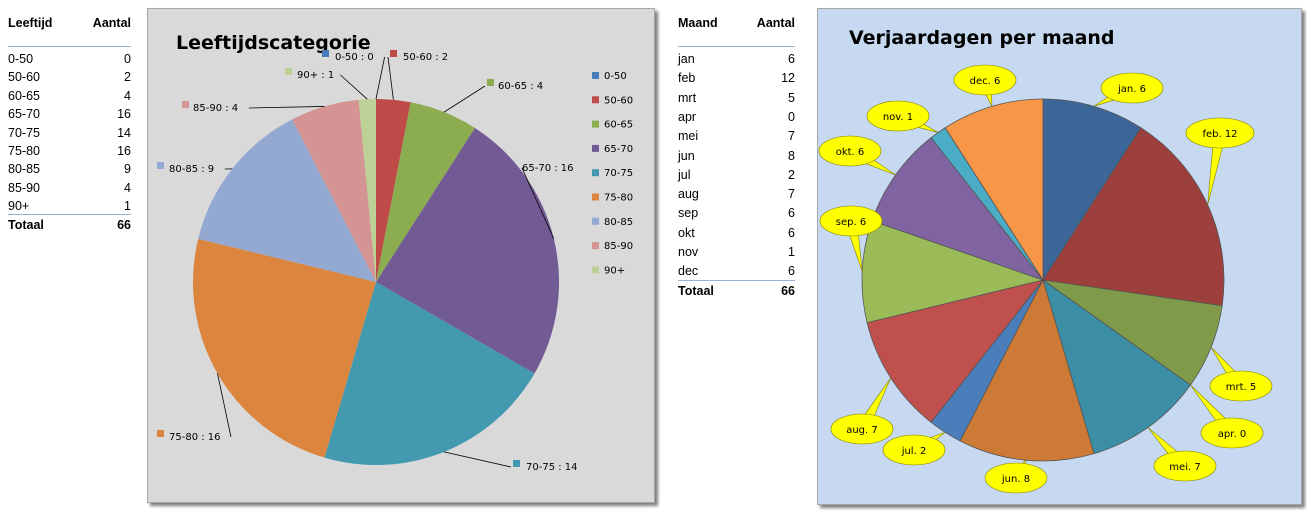  Describe the element at coordinates (791, 97) in the screenshot. I see `cell-value: 5` at that location.